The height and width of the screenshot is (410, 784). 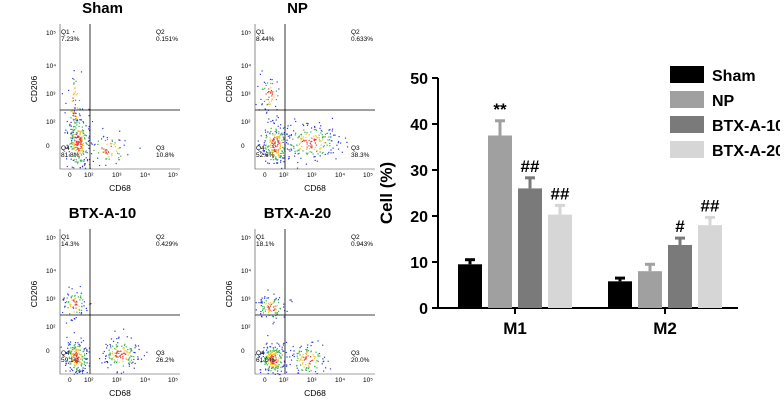 What do you see at coordinates (284, 380) in the screenshot?
I see `flow-x-tick: 10²` at bounding box center [284, 380].